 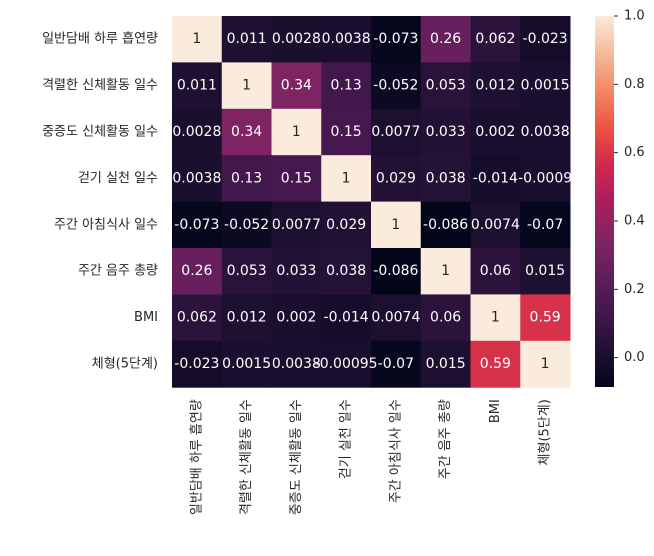 What do you see at coordinates (296, 271) in the screenshot?
I see `cell-annotation-5-2: 0.033` at bounding box center [296, 271].